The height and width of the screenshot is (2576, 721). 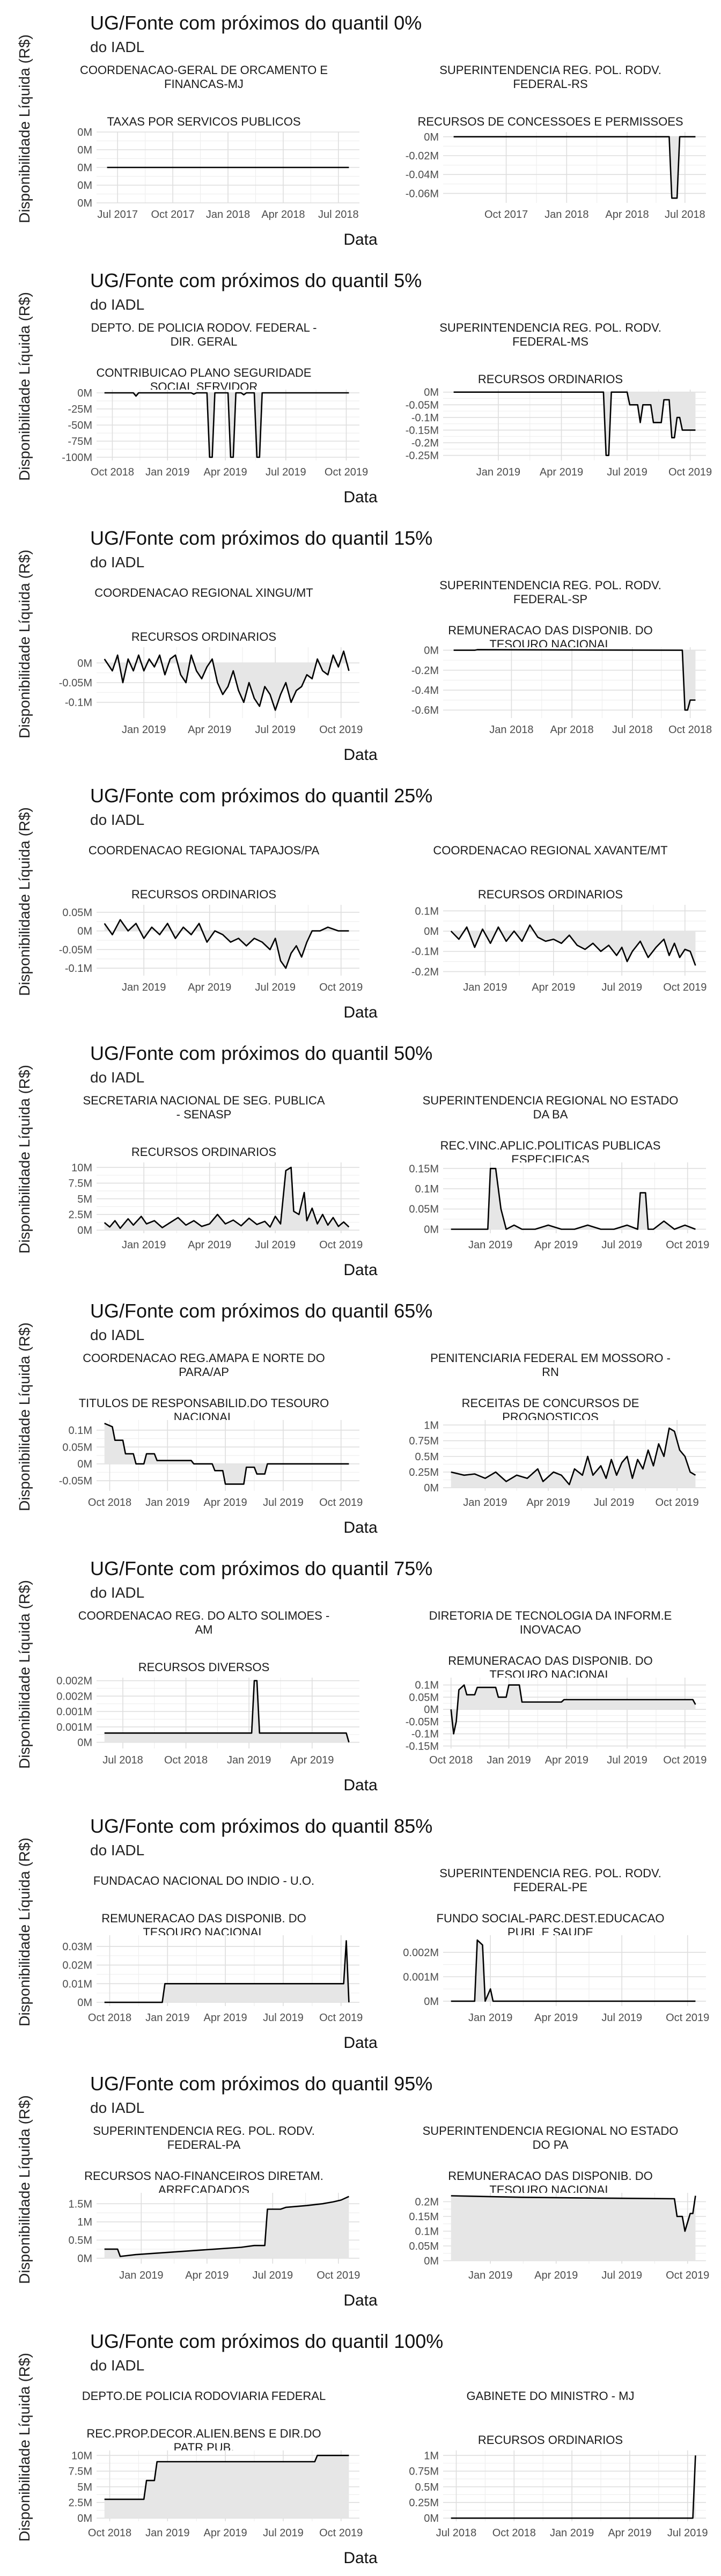 What do you see at coordinates (204, 2396) in the screenshot?
I see `panel-title: DEPTO.DE POLICIA RODOVIARIA FEDERAL` at bounding box center [204, 2396].